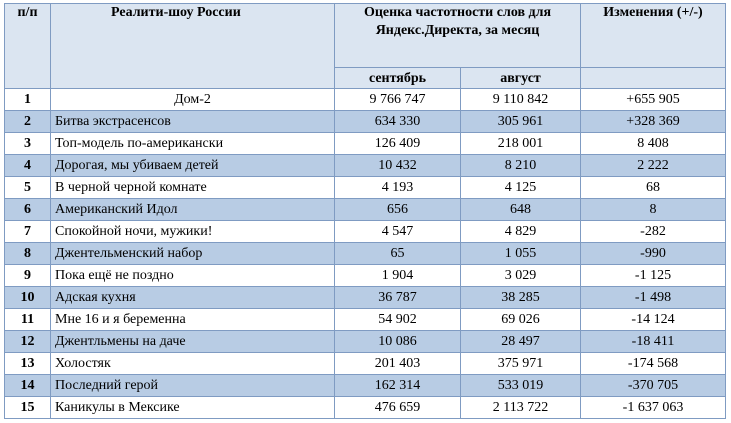 This screenshot has width=731, height=423. I want to click on row-number: 1, so click(27, 99).